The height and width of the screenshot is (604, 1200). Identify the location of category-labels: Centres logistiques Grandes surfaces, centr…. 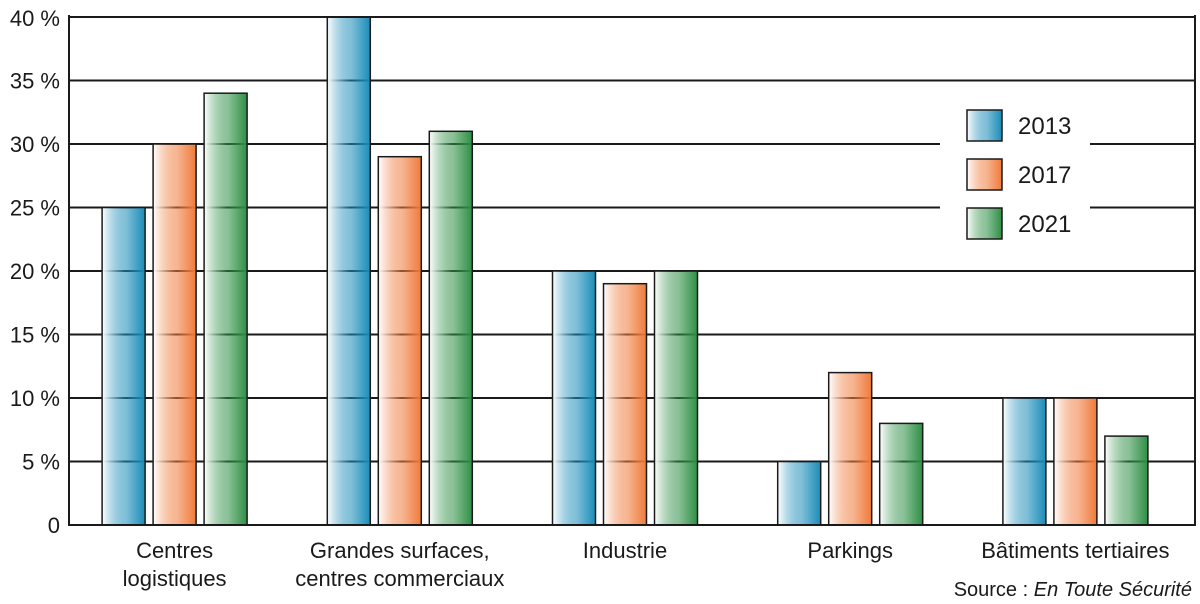
(646, 564).